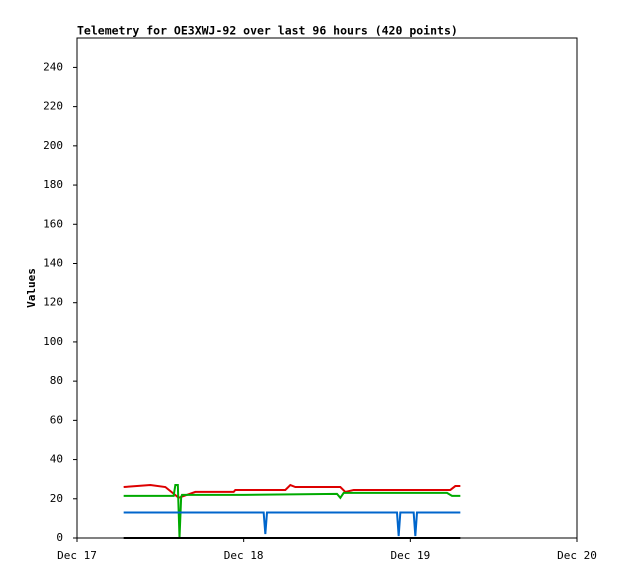 This screenshot has height=579, width=618. Describe the element at coordinates (56, 380) in the screenshot. I see `y-tick-label: 80` at that location.